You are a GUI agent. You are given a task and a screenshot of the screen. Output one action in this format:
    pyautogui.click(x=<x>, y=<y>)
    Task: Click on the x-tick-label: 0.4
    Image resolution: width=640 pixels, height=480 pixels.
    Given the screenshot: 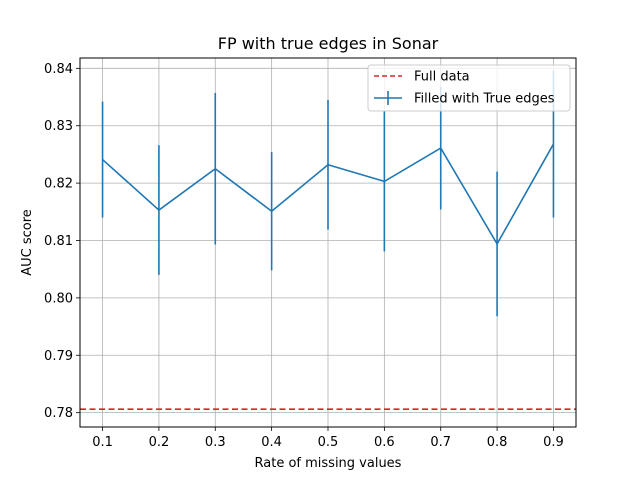 What is the action you would take?
    pyautogui.click(x=271, y=442)
    